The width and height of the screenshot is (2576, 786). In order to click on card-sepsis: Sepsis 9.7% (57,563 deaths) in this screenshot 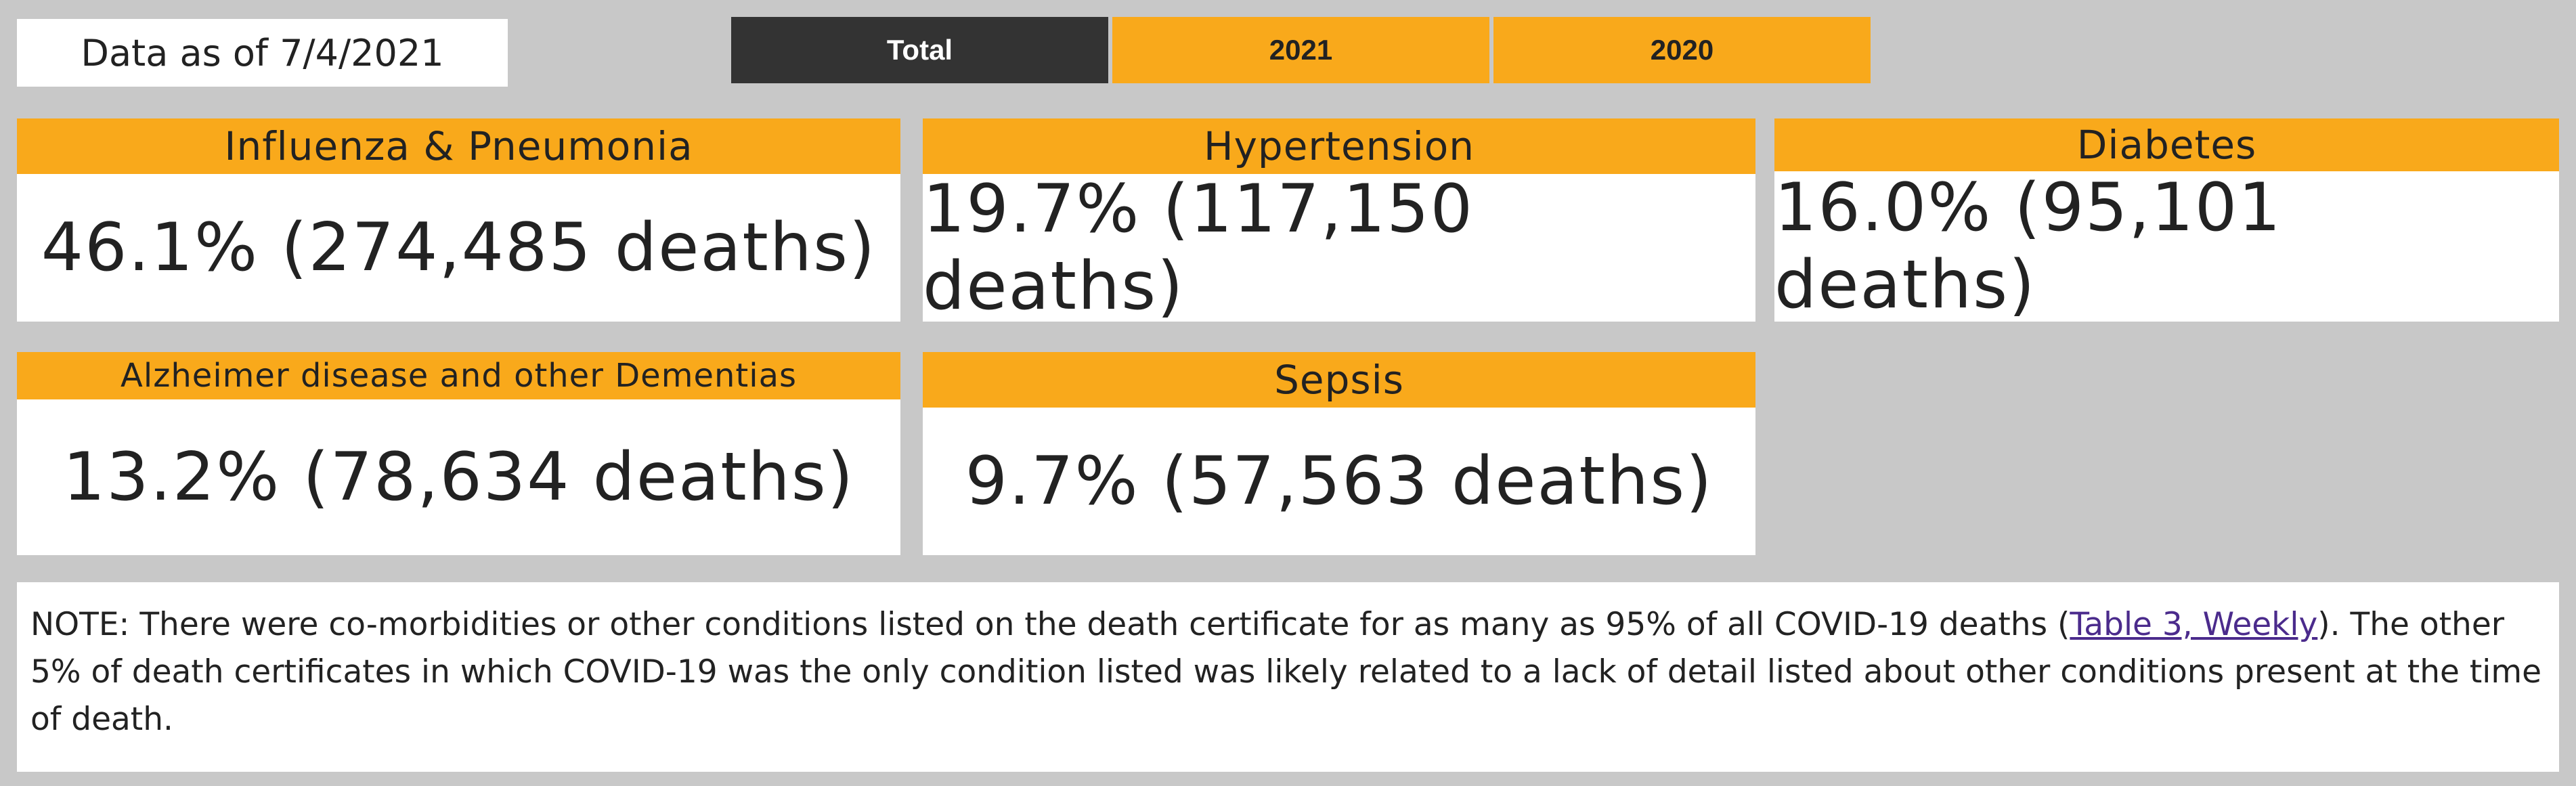, I will do `click(1339, 454)`.